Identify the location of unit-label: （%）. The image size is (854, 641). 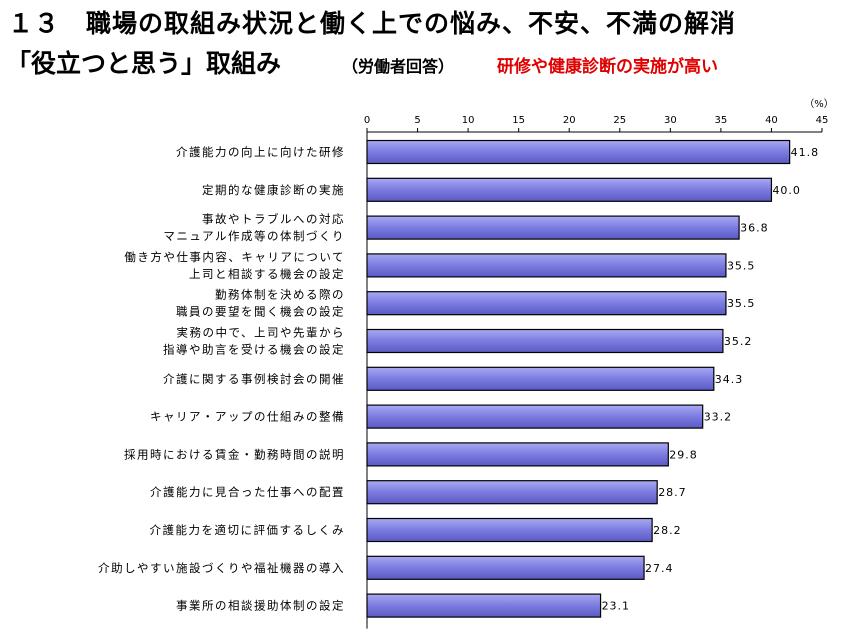
(819, 104).